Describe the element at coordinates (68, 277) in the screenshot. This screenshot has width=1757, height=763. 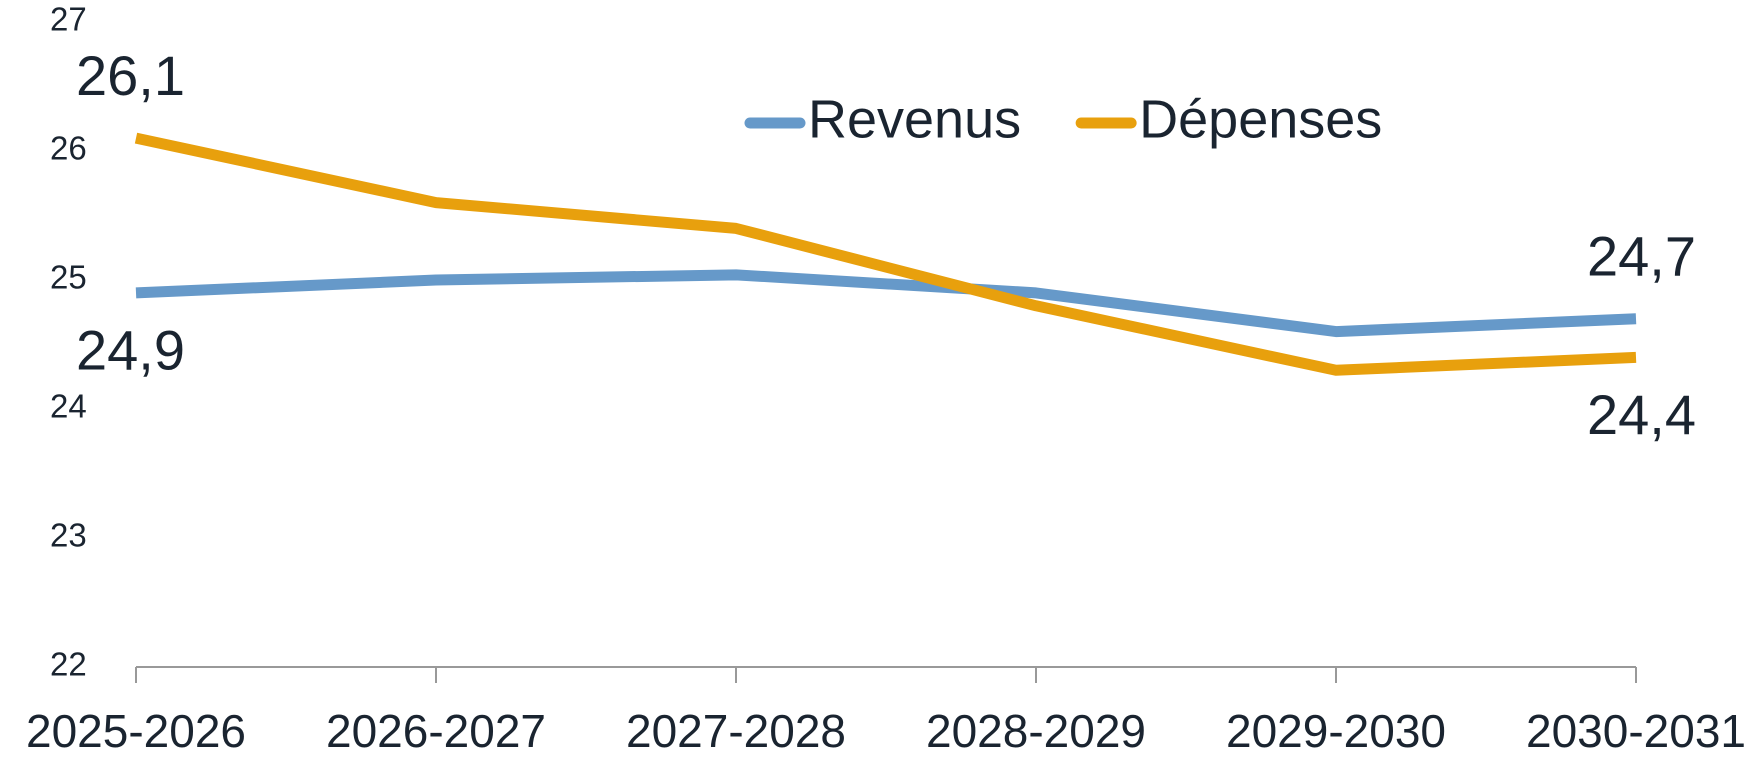
I see `y-tick-label: 25` at that location.